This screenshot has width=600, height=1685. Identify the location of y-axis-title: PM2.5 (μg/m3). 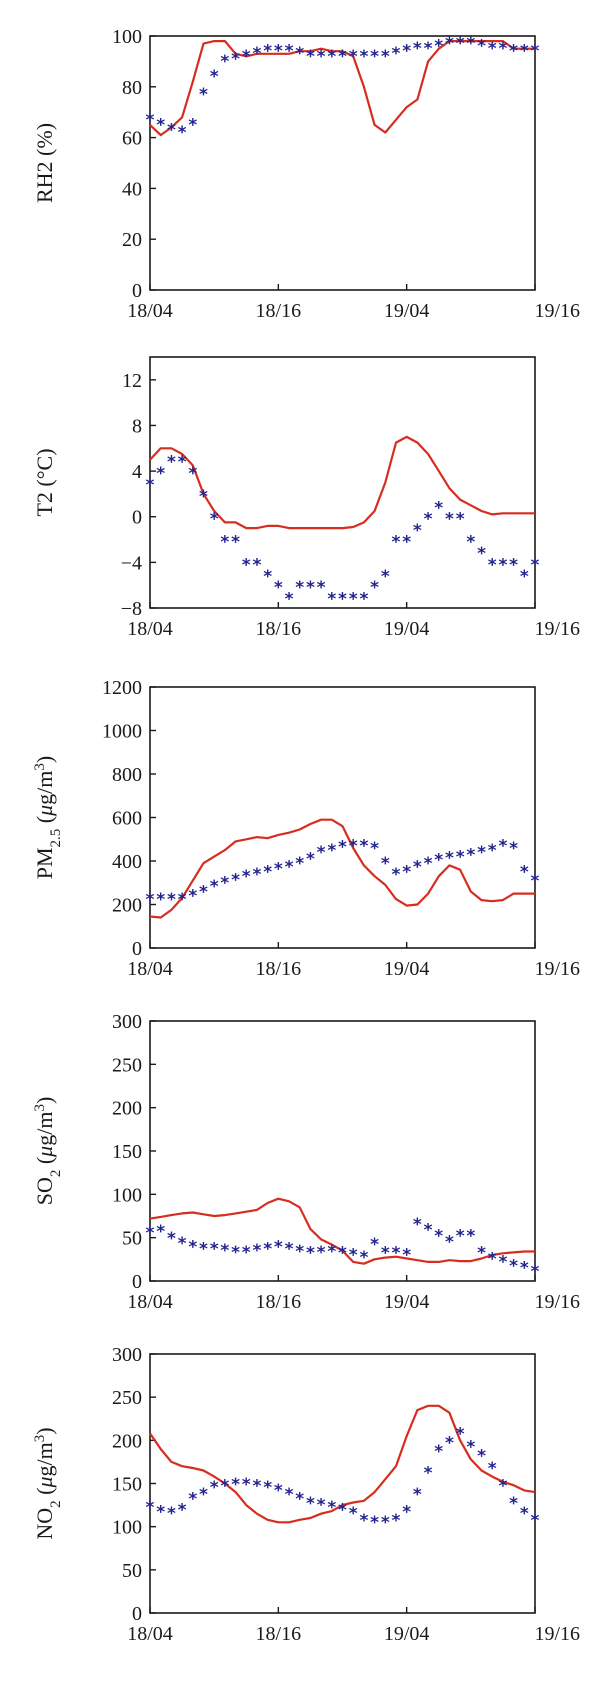
(48, 817).